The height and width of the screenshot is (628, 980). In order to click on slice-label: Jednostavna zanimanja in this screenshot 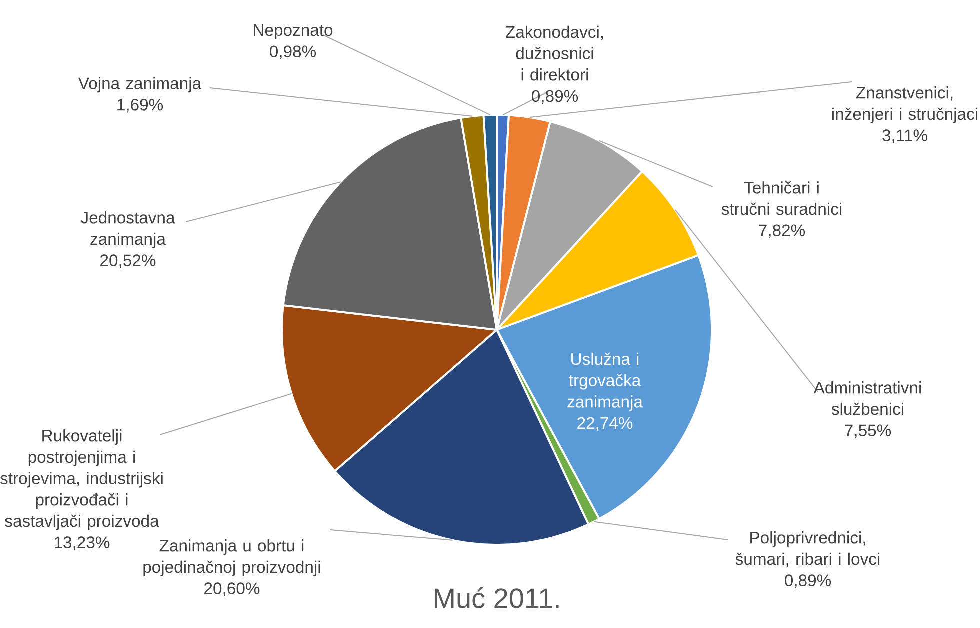, I will do `click(128, 230)`.